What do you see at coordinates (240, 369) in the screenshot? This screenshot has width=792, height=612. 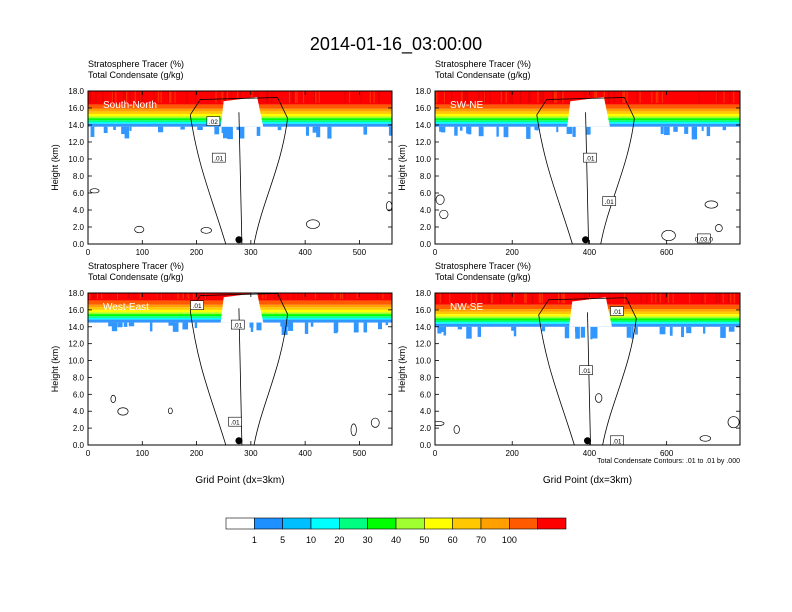 I see `panel-plot-area: .01 .01 .01` at bounding box center [240, 369].